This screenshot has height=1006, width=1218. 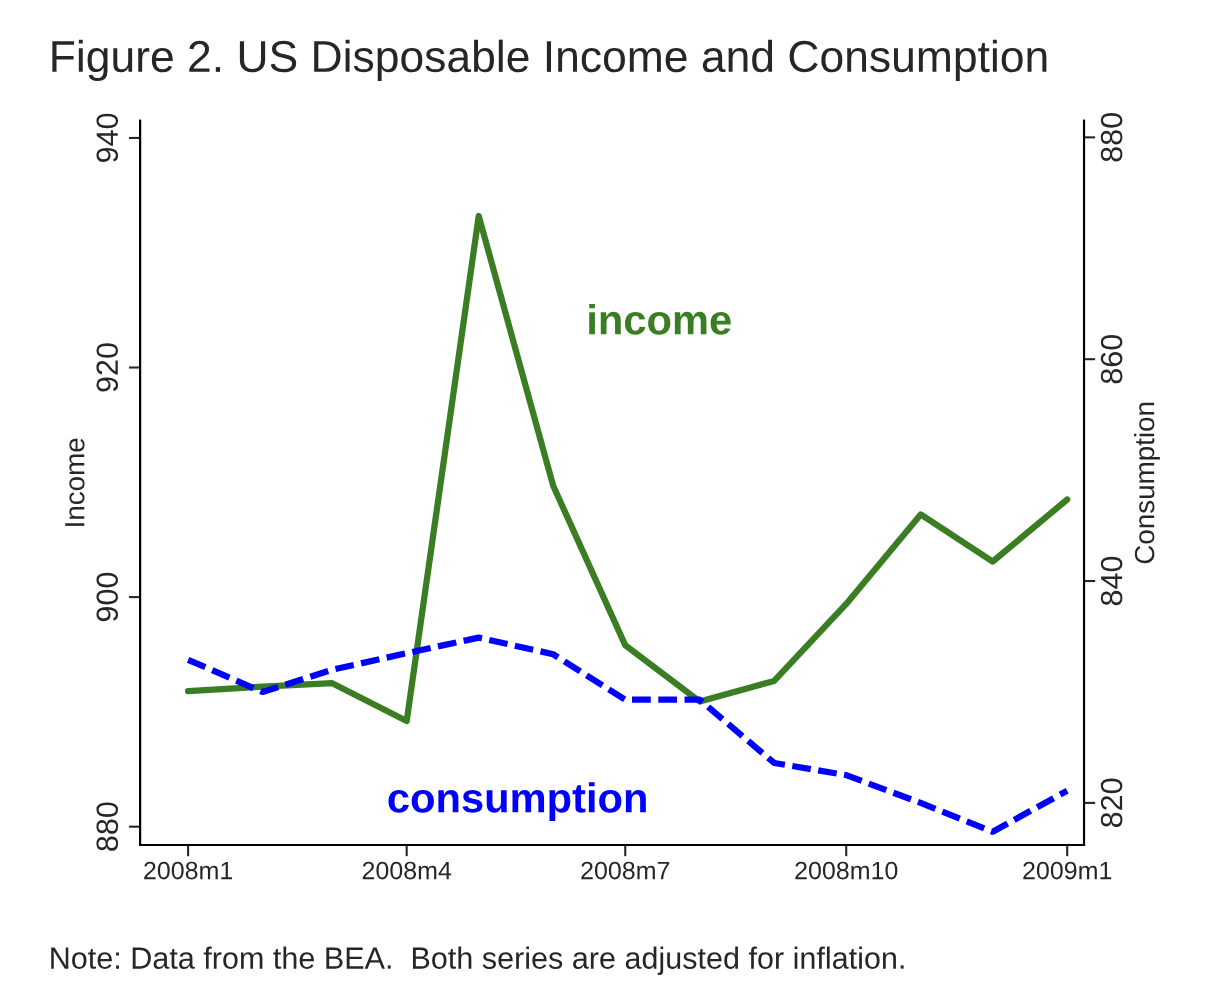 What do you see at coordinates (107, 826) in the screenshot?
I see `y-tick-label: 880` at bounding box center [107, 826].